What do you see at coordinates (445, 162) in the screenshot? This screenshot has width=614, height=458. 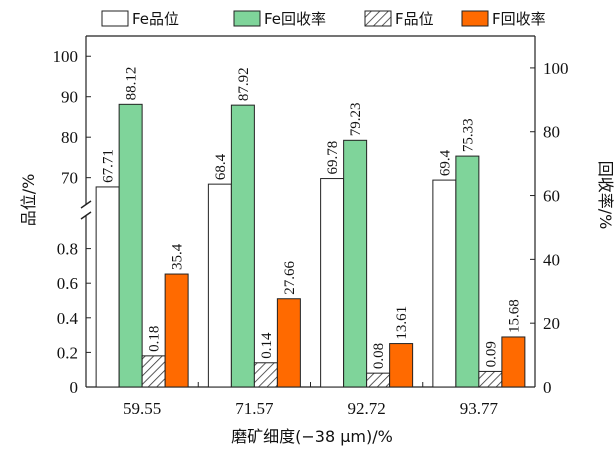 I see `data-label: 69.4` at bounding box center [445, 162].